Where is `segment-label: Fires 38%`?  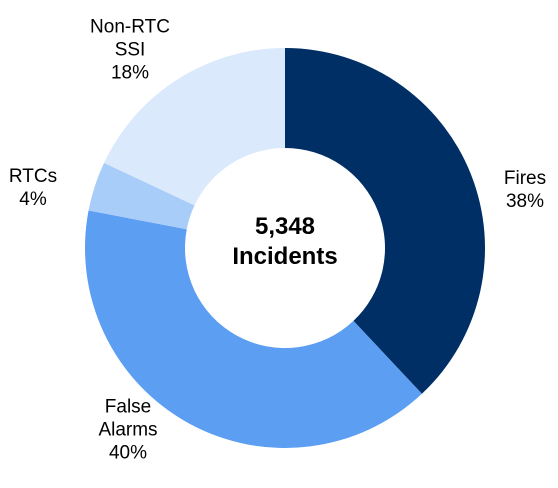
segment-label: Fires 38% is located at coordinates (524, 190).